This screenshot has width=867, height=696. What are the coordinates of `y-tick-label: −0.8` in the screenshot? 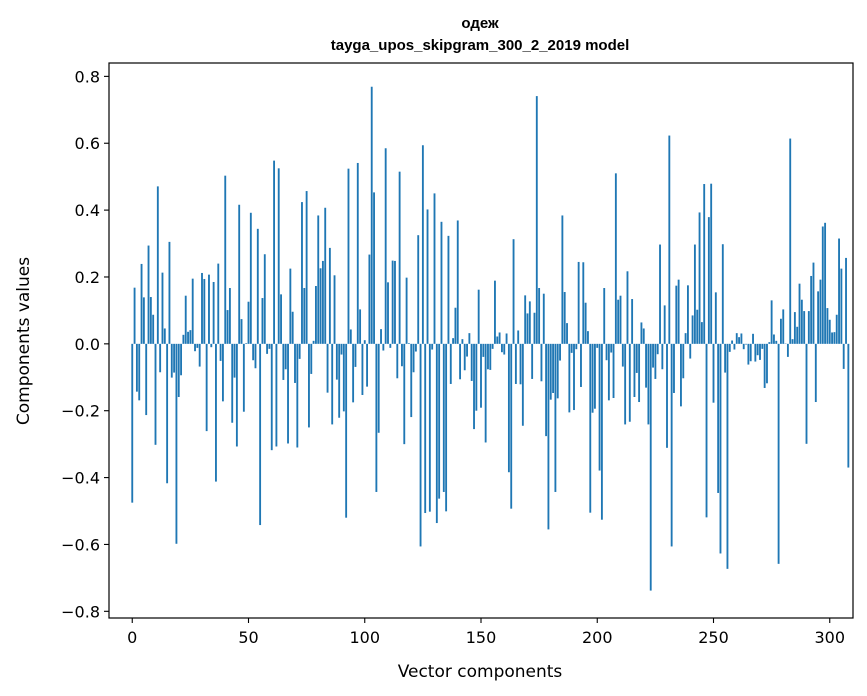 It's located at (80, 611).